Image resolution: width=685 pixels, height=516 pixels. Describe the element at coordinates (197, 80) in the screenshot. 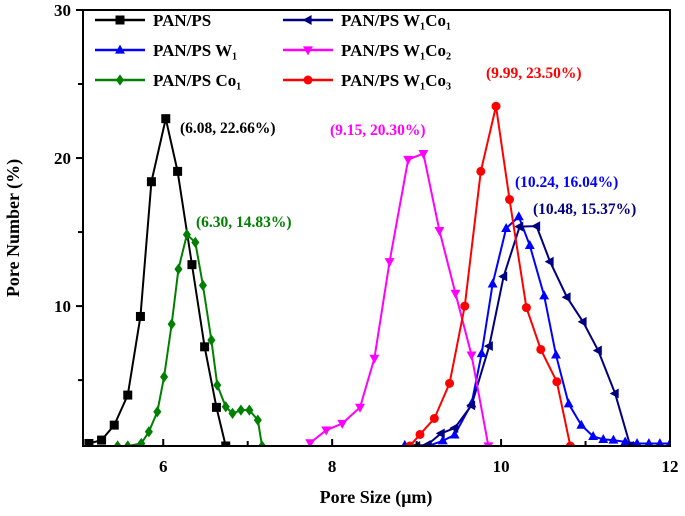

I see `legend-label: PAN/PS Co₁` at that location.